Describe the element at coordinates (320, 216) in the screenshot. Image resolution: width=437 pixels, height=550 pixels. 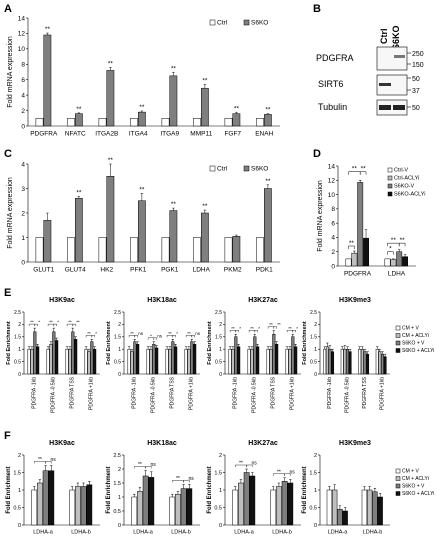
I see `y-axis-label: Fold mRNA expression` at that location.